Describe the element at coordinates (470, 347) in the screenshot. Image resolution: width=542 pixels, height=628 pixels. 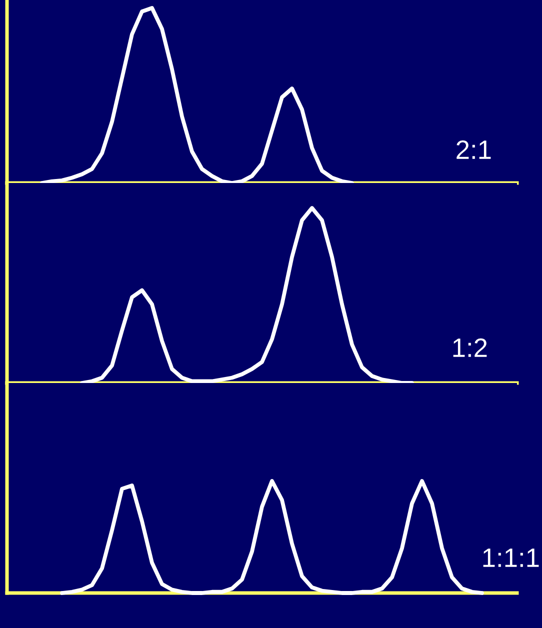
I see `text: 1:2` at that location.